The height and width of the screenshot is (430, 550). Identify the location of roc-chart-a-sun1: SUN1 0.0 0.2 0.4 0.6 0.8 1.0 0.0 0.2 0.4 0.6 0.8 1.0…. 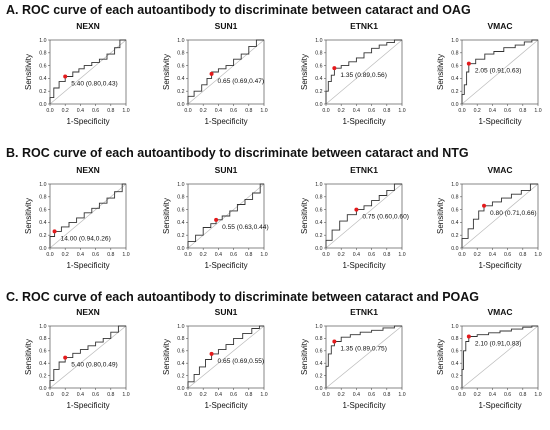
(215, 73).